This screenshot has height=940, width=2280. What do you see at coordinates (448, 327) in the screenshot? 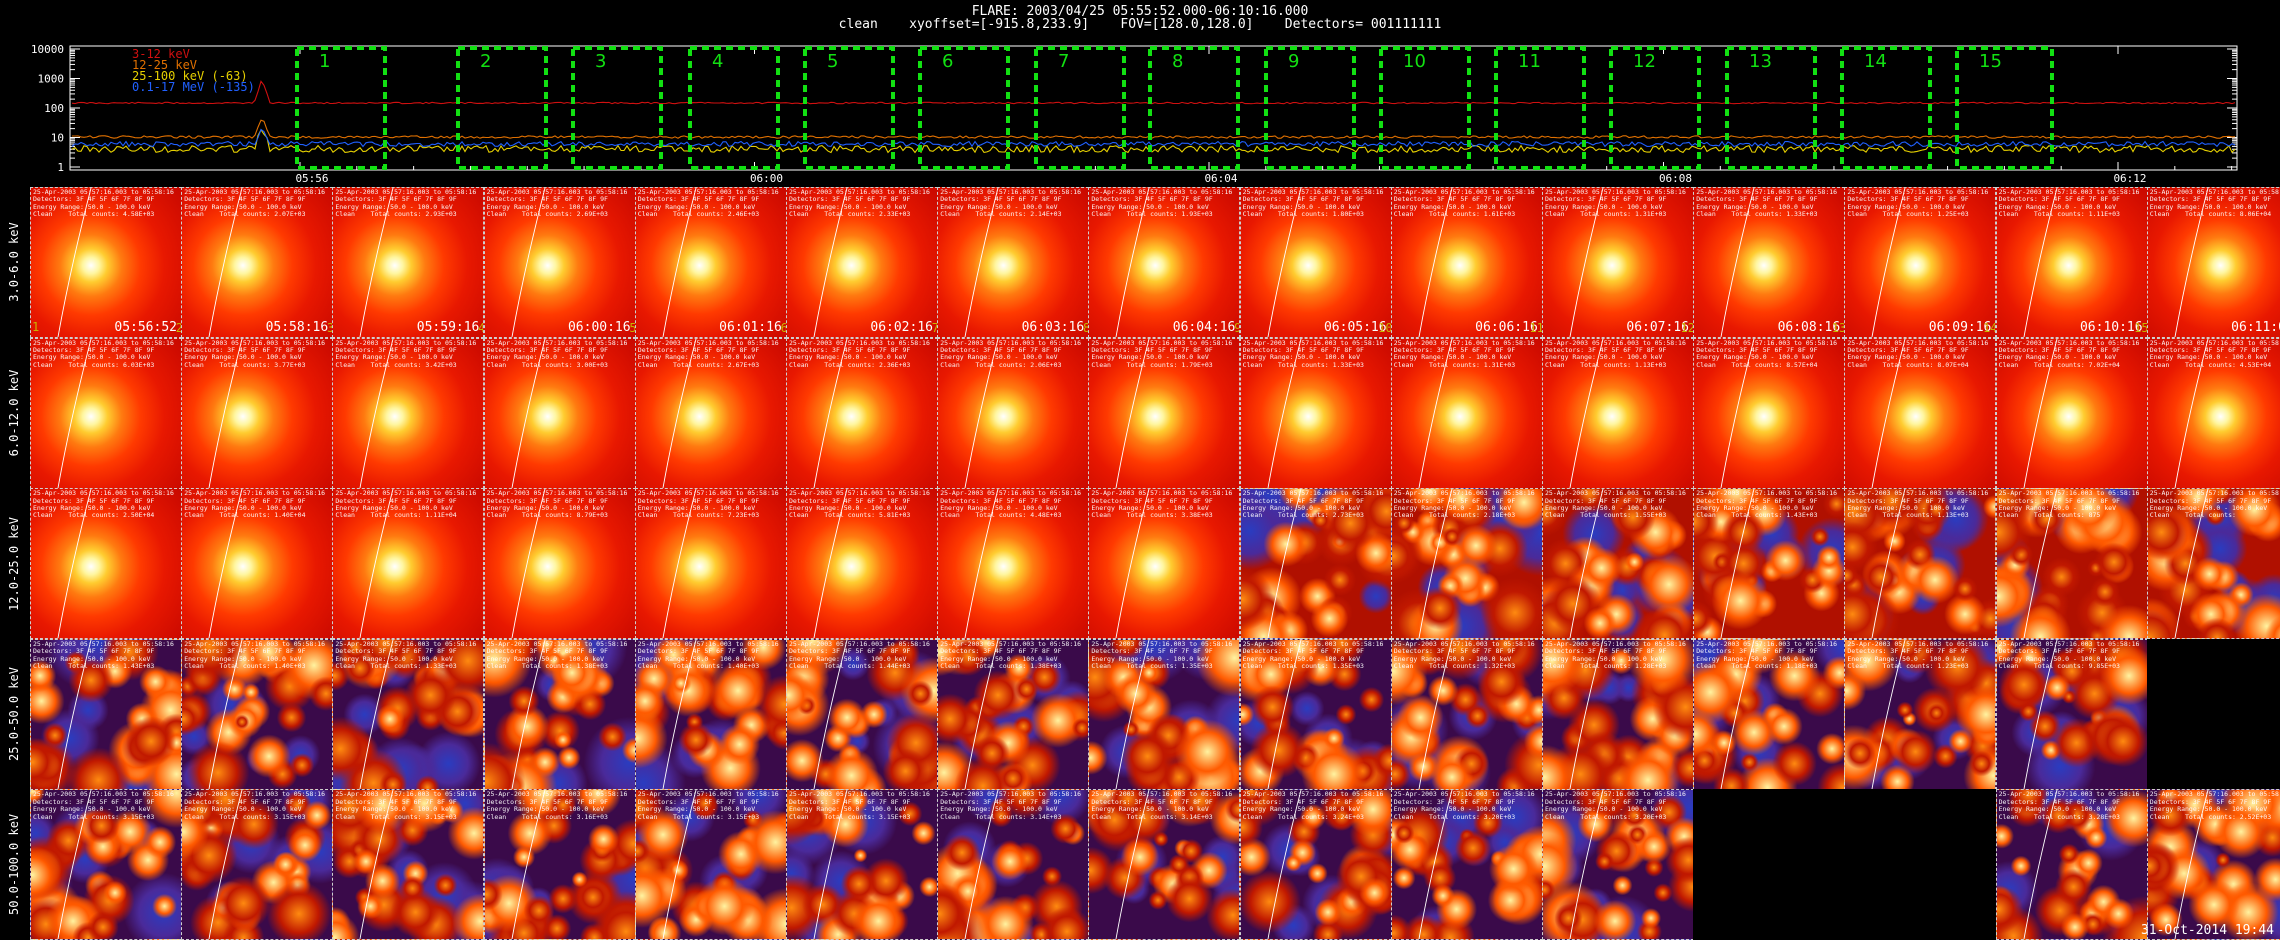
I see `tile-time-label: 05:59:16` at bounding box center [448, 327].